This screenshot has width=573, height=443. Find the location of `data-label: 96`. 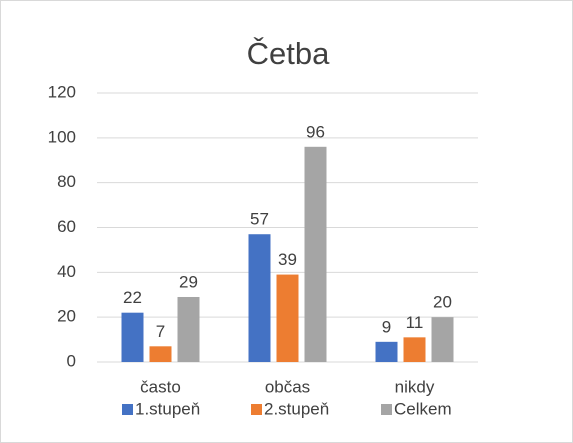

data-label: 96 is located at coordinates (315, 131).